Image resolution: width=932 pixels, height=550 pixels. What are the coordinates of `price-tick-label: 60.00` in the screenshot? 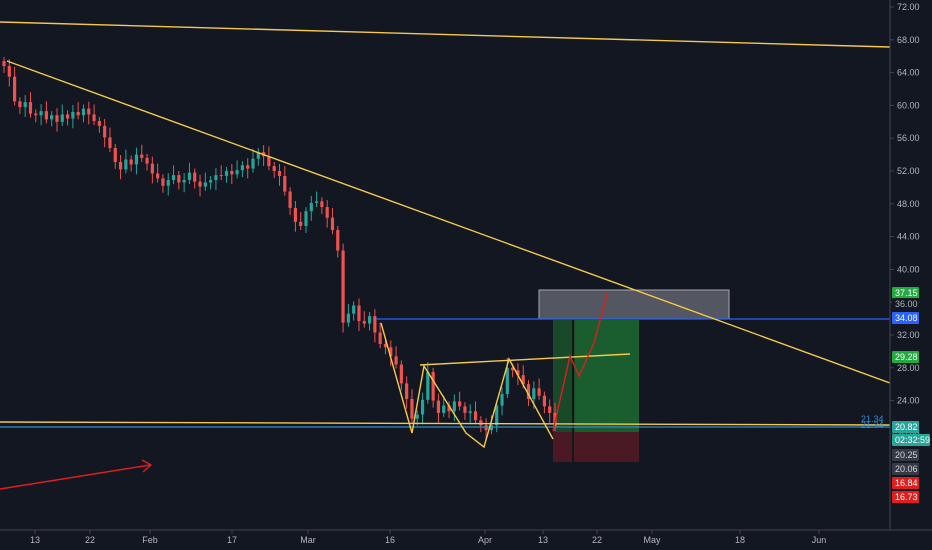 It's located at (908, 105).